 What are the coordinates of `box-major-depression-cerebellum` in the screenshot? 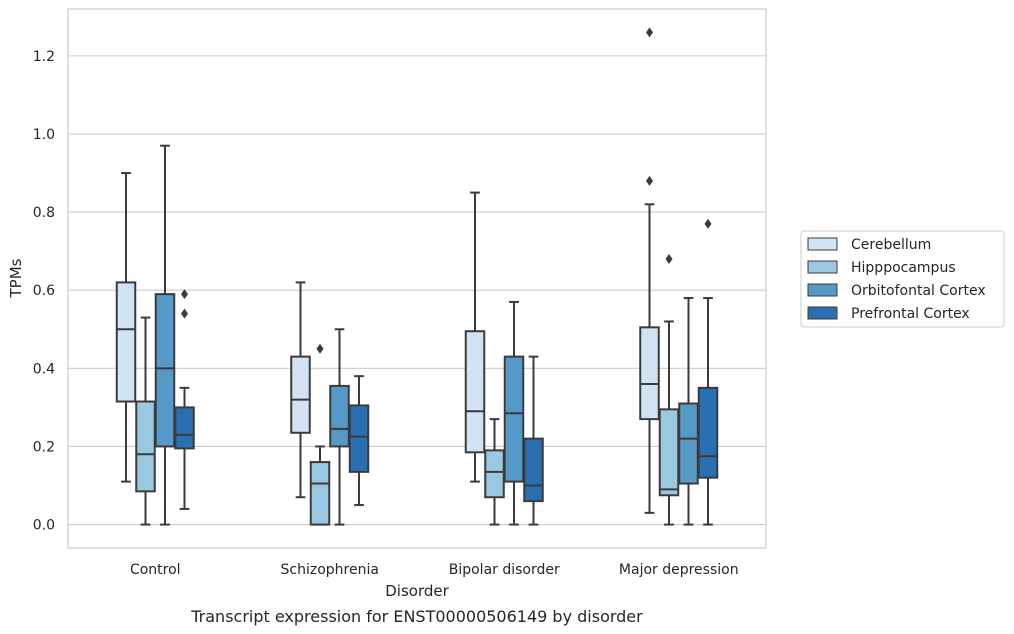 It's located at (649, 270).